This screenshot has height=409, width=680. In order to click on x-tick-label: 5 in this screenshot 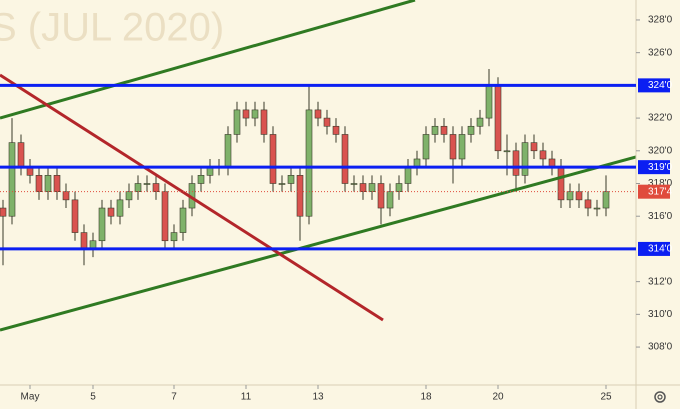, I will do `click(93, 397)`.